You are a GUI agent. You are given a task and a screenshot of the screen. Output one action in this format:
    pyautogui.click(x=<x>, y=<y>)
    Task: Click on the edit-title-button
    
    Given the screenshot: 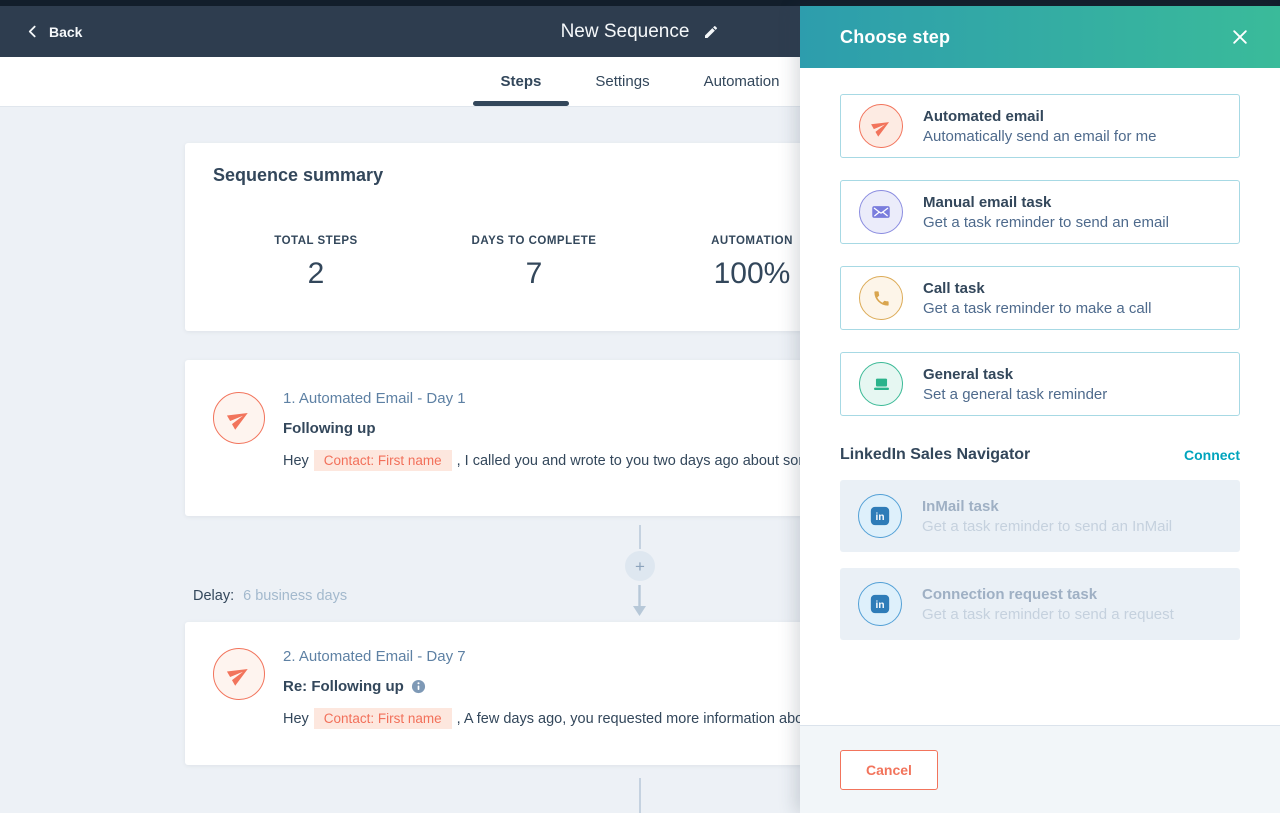 What is the action you would take?
    pyautogui.click(x=711, y=32)
    